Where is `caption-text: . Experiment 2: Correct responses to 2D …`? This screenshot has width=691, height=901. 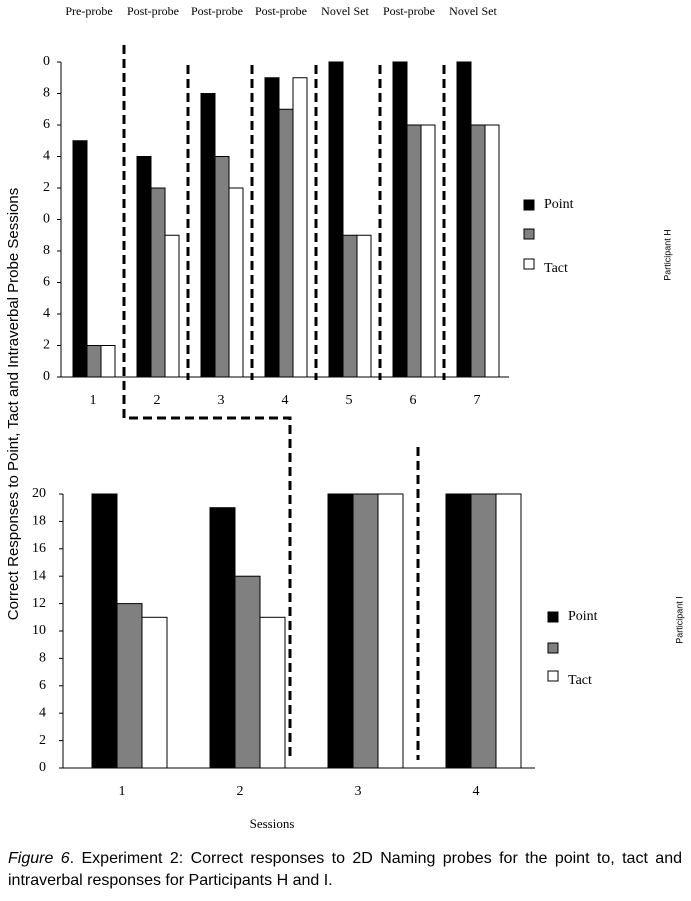
caption-text: . Experiment 2: Correct responses to 2D … is located at coordinates (345, 869).